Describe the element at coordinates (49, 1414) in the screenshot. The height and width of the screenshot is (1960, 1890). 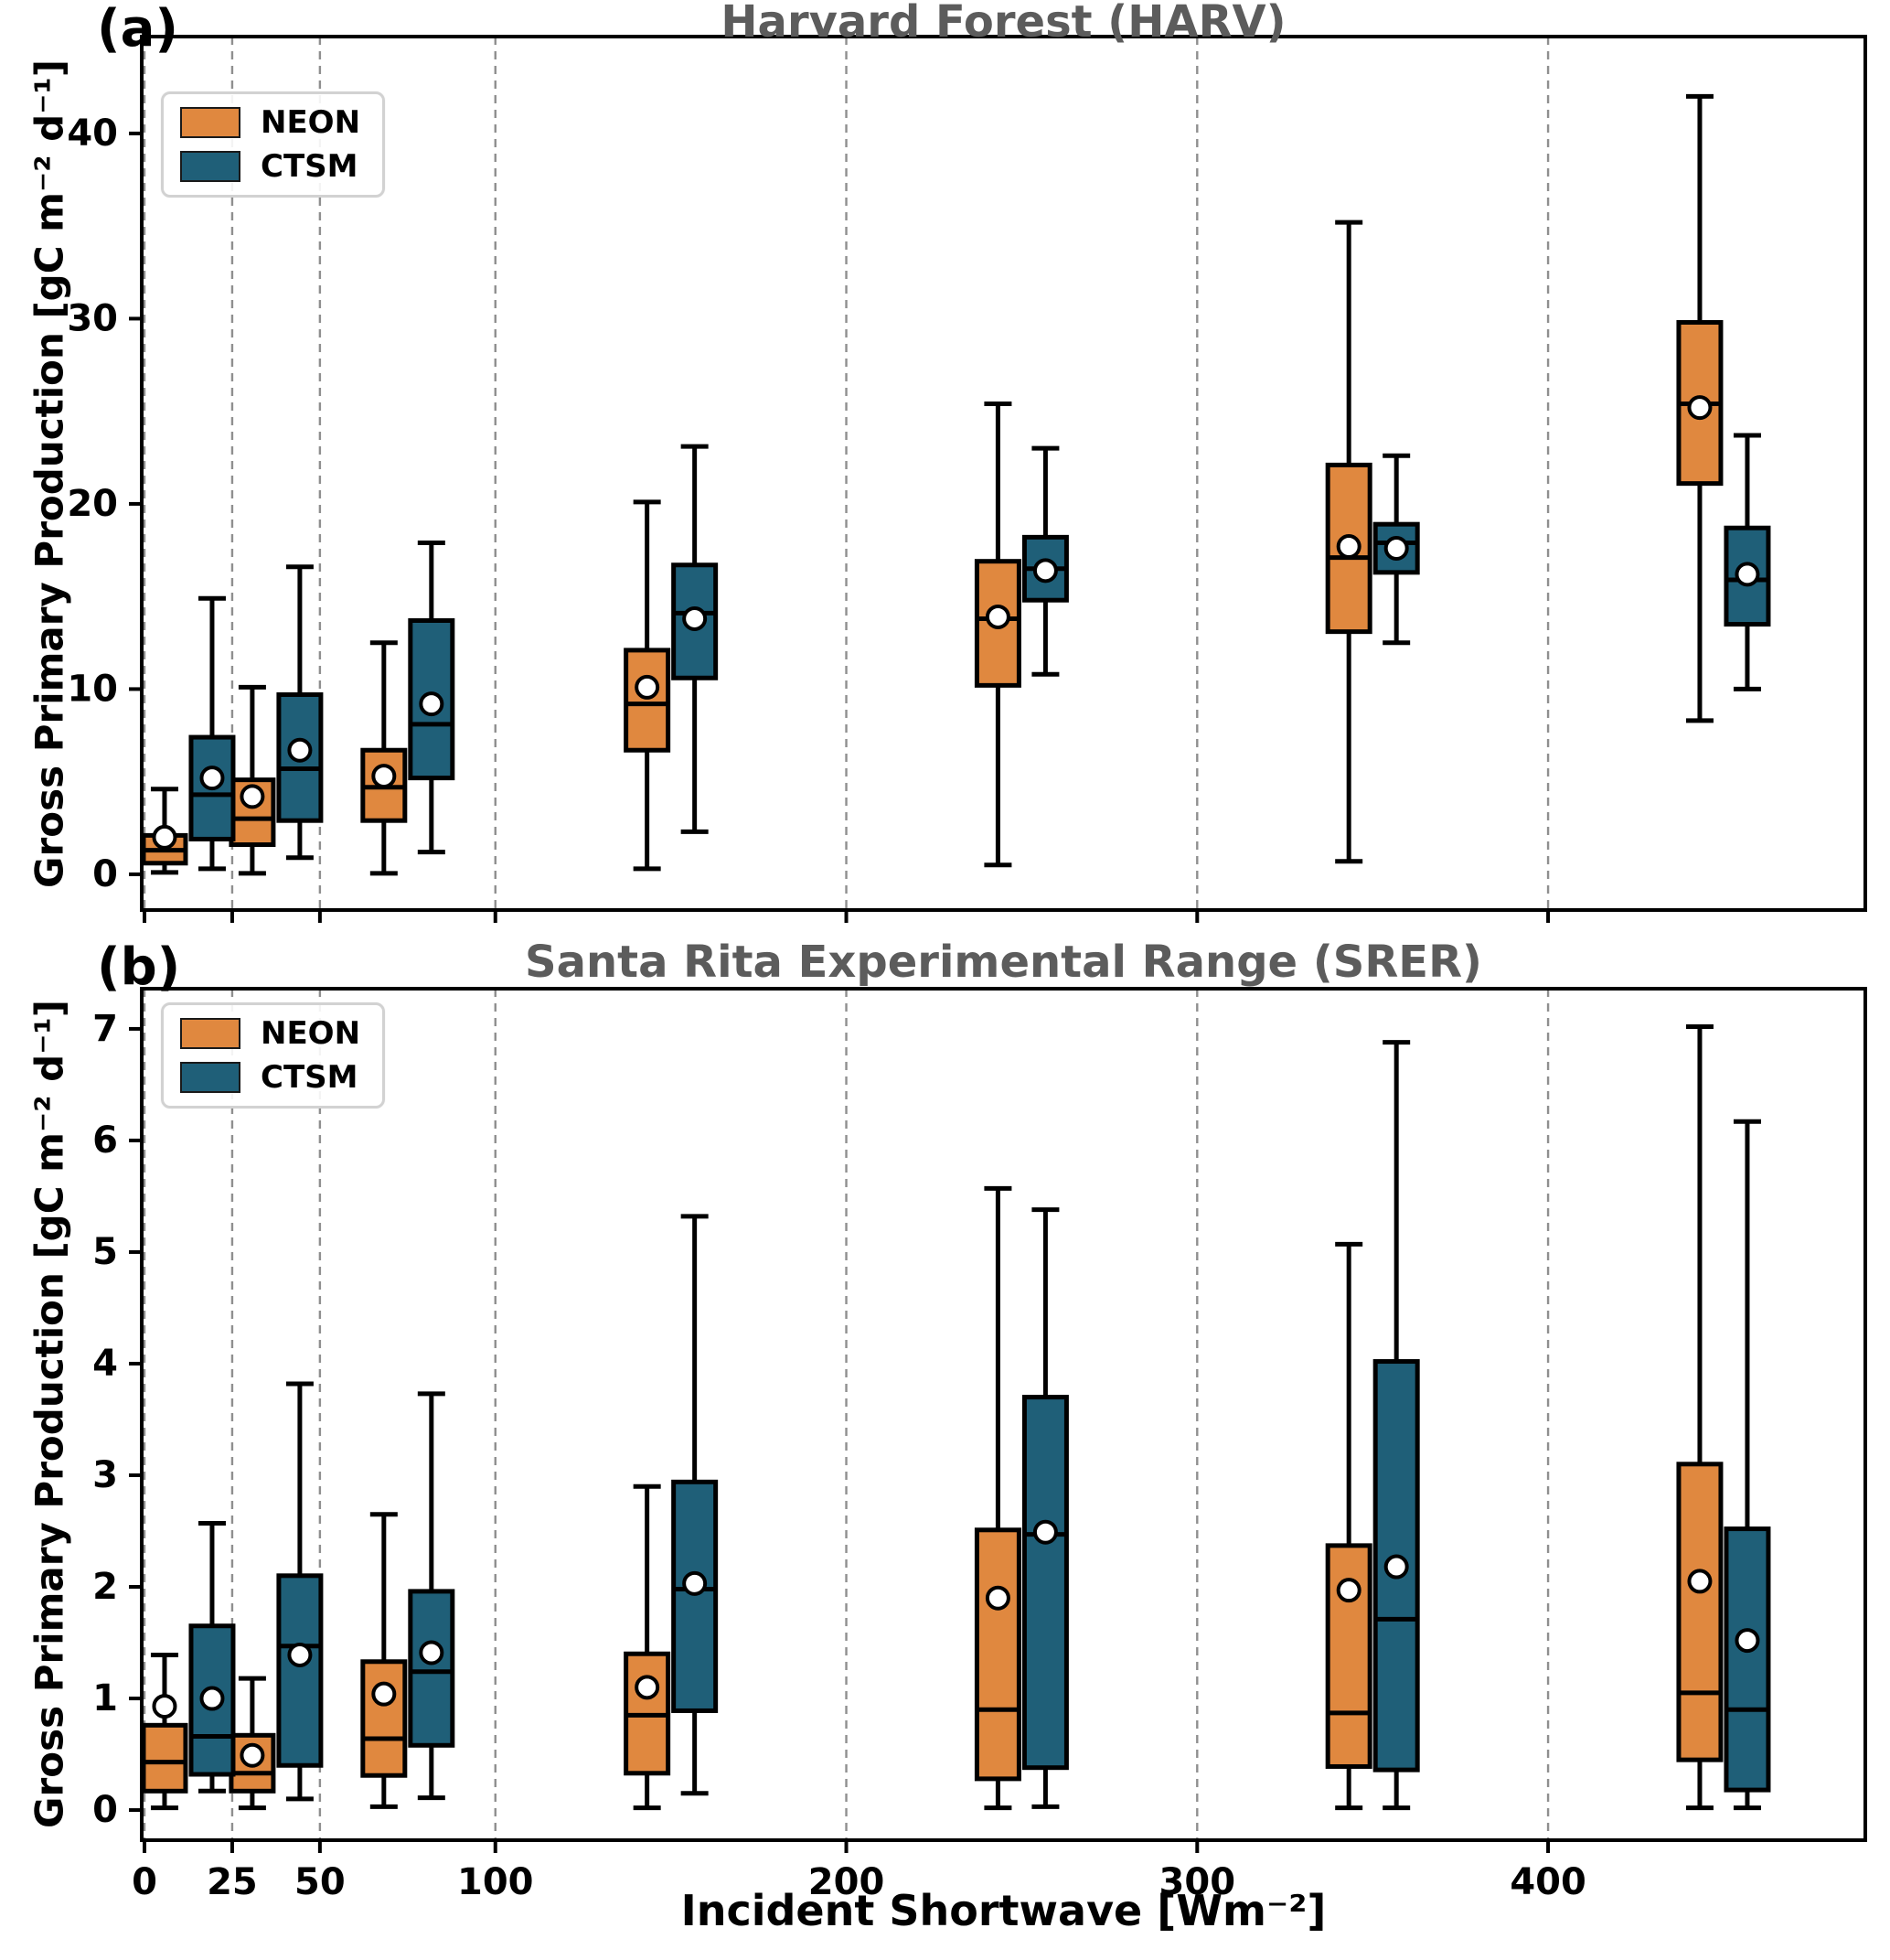
I see `panel-b-y-axis-label: Gross Primary Production [gC m⁻² d⁻¹]` at that location.